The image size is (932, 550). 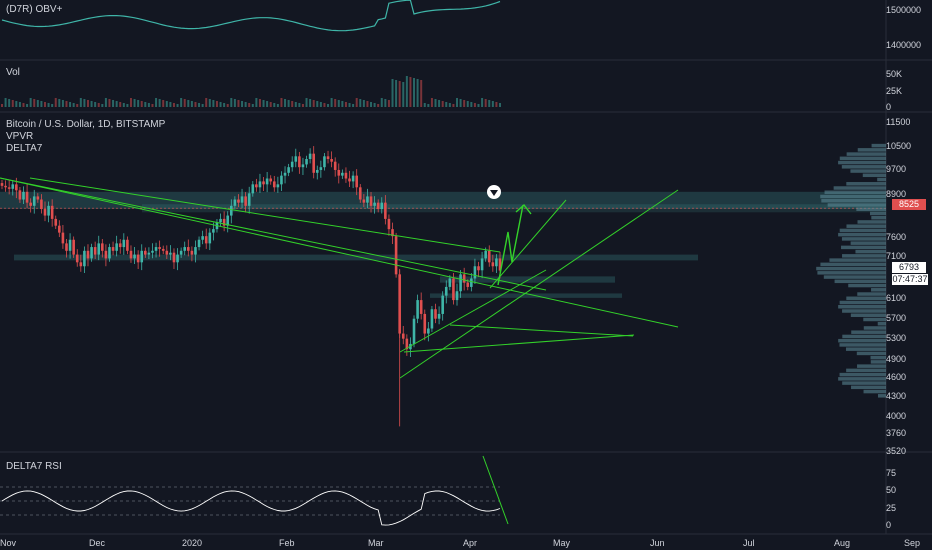 What do you see at coordinates (891, 490) in the screenshot?
I see `rsi-tick-50: 50` at bounding box center [891, 490].